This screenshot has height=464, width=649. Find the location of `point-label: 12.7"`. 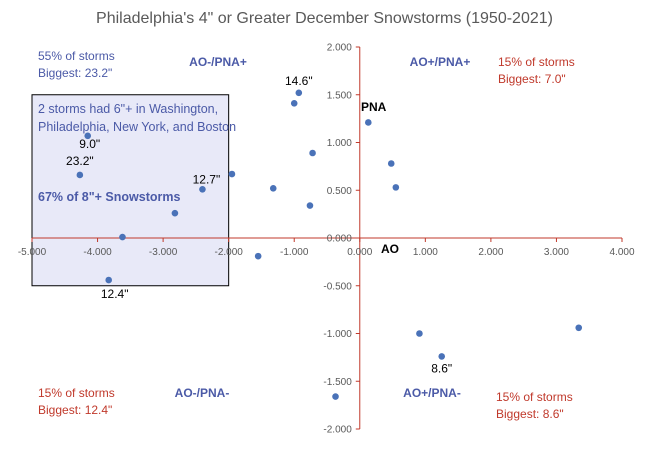

point-label: 12.7" is located at coordinates (207, 179).